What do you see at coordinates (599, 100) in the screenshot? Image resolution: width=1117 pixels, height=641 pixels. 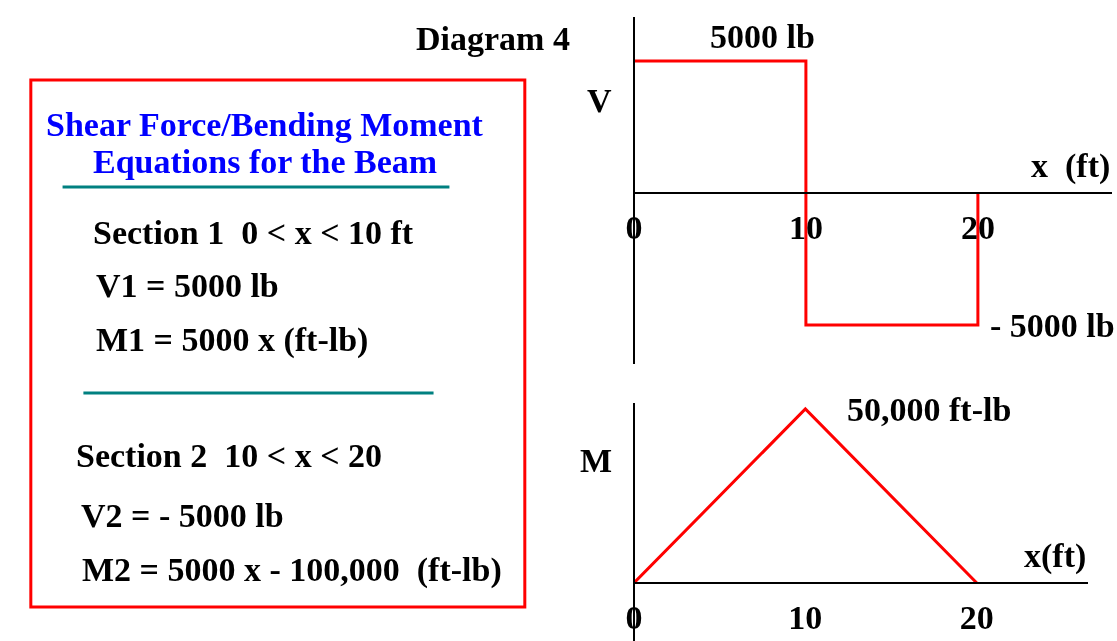 I see `y-axis-title: V` at bounding box center [599, 100].